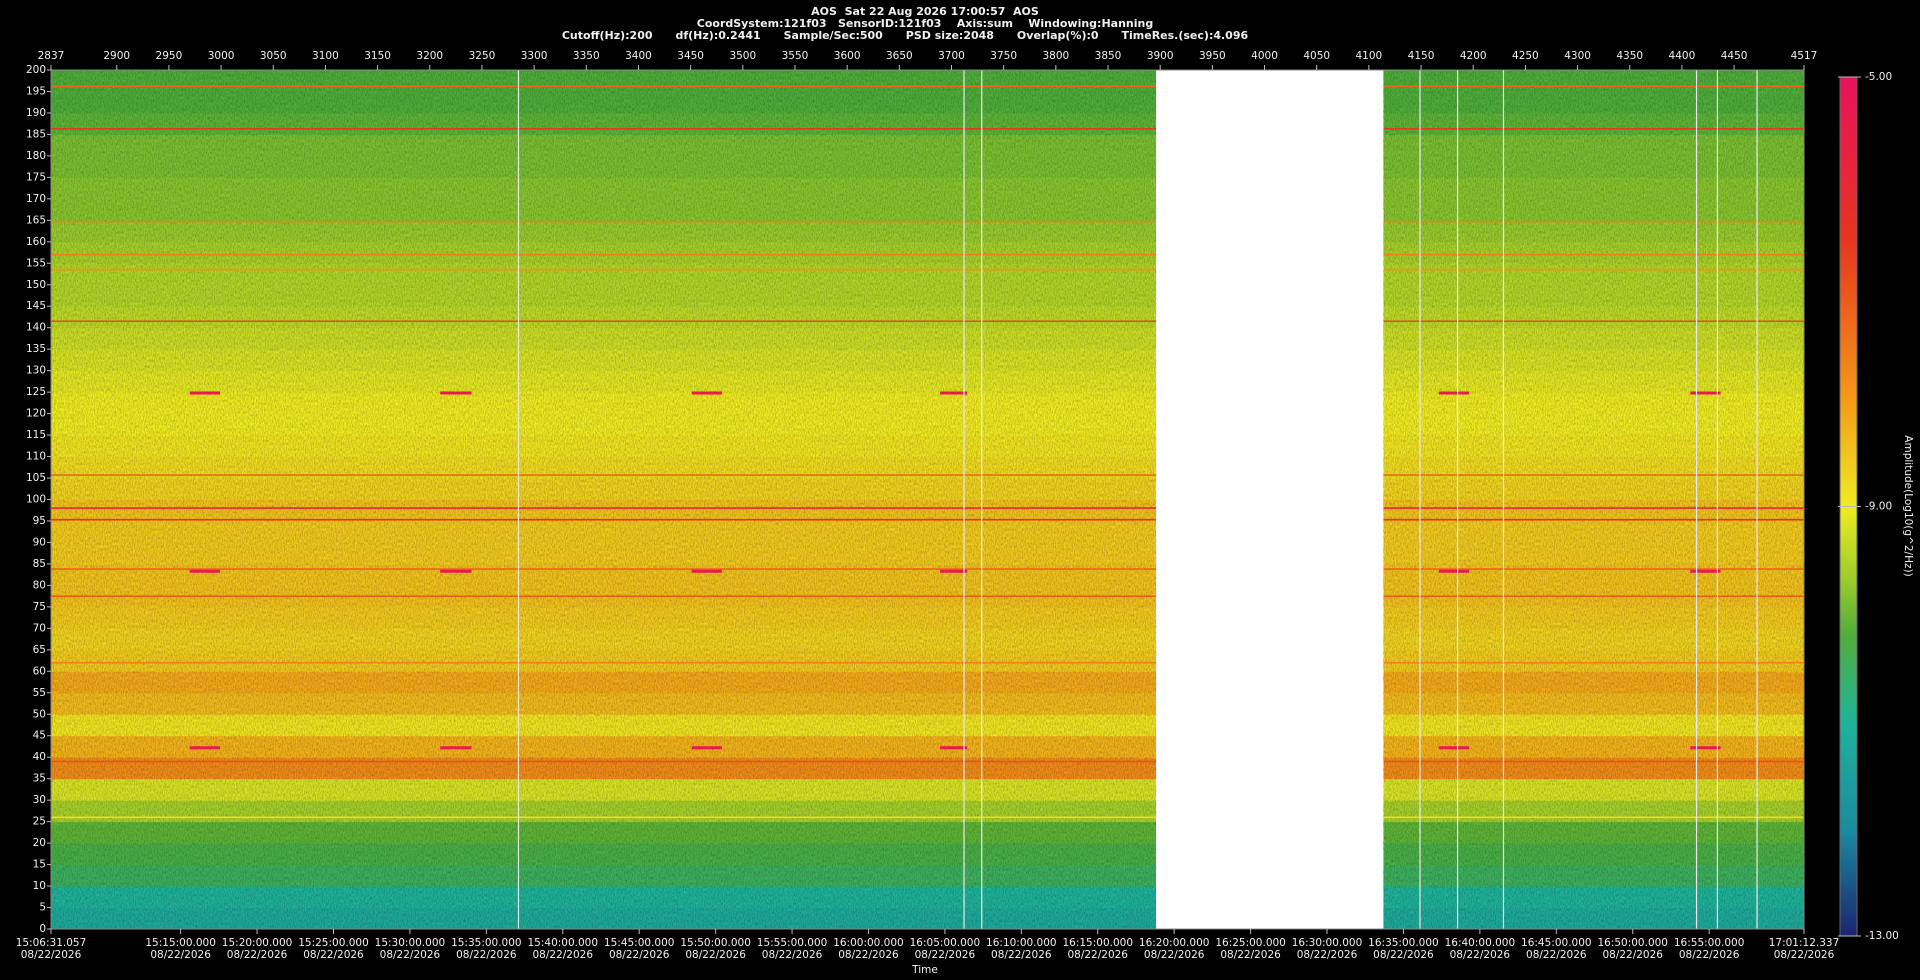 This screenshot has height=980, width=1920. I want to click on x-tick-label: 4100, so click(1369, 56).